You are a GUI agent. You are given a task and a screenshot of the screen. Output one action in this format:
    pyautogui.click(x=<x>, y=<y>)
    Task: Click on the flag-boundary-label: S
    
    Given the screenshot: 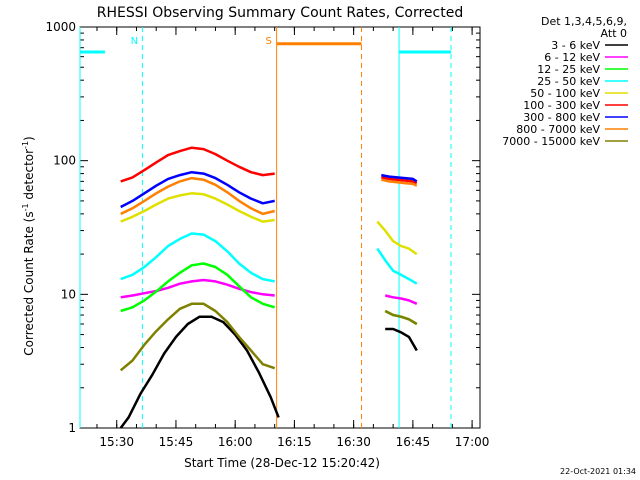 What is the action you would take?
    pyautogui.click(x=268, y=41)
    